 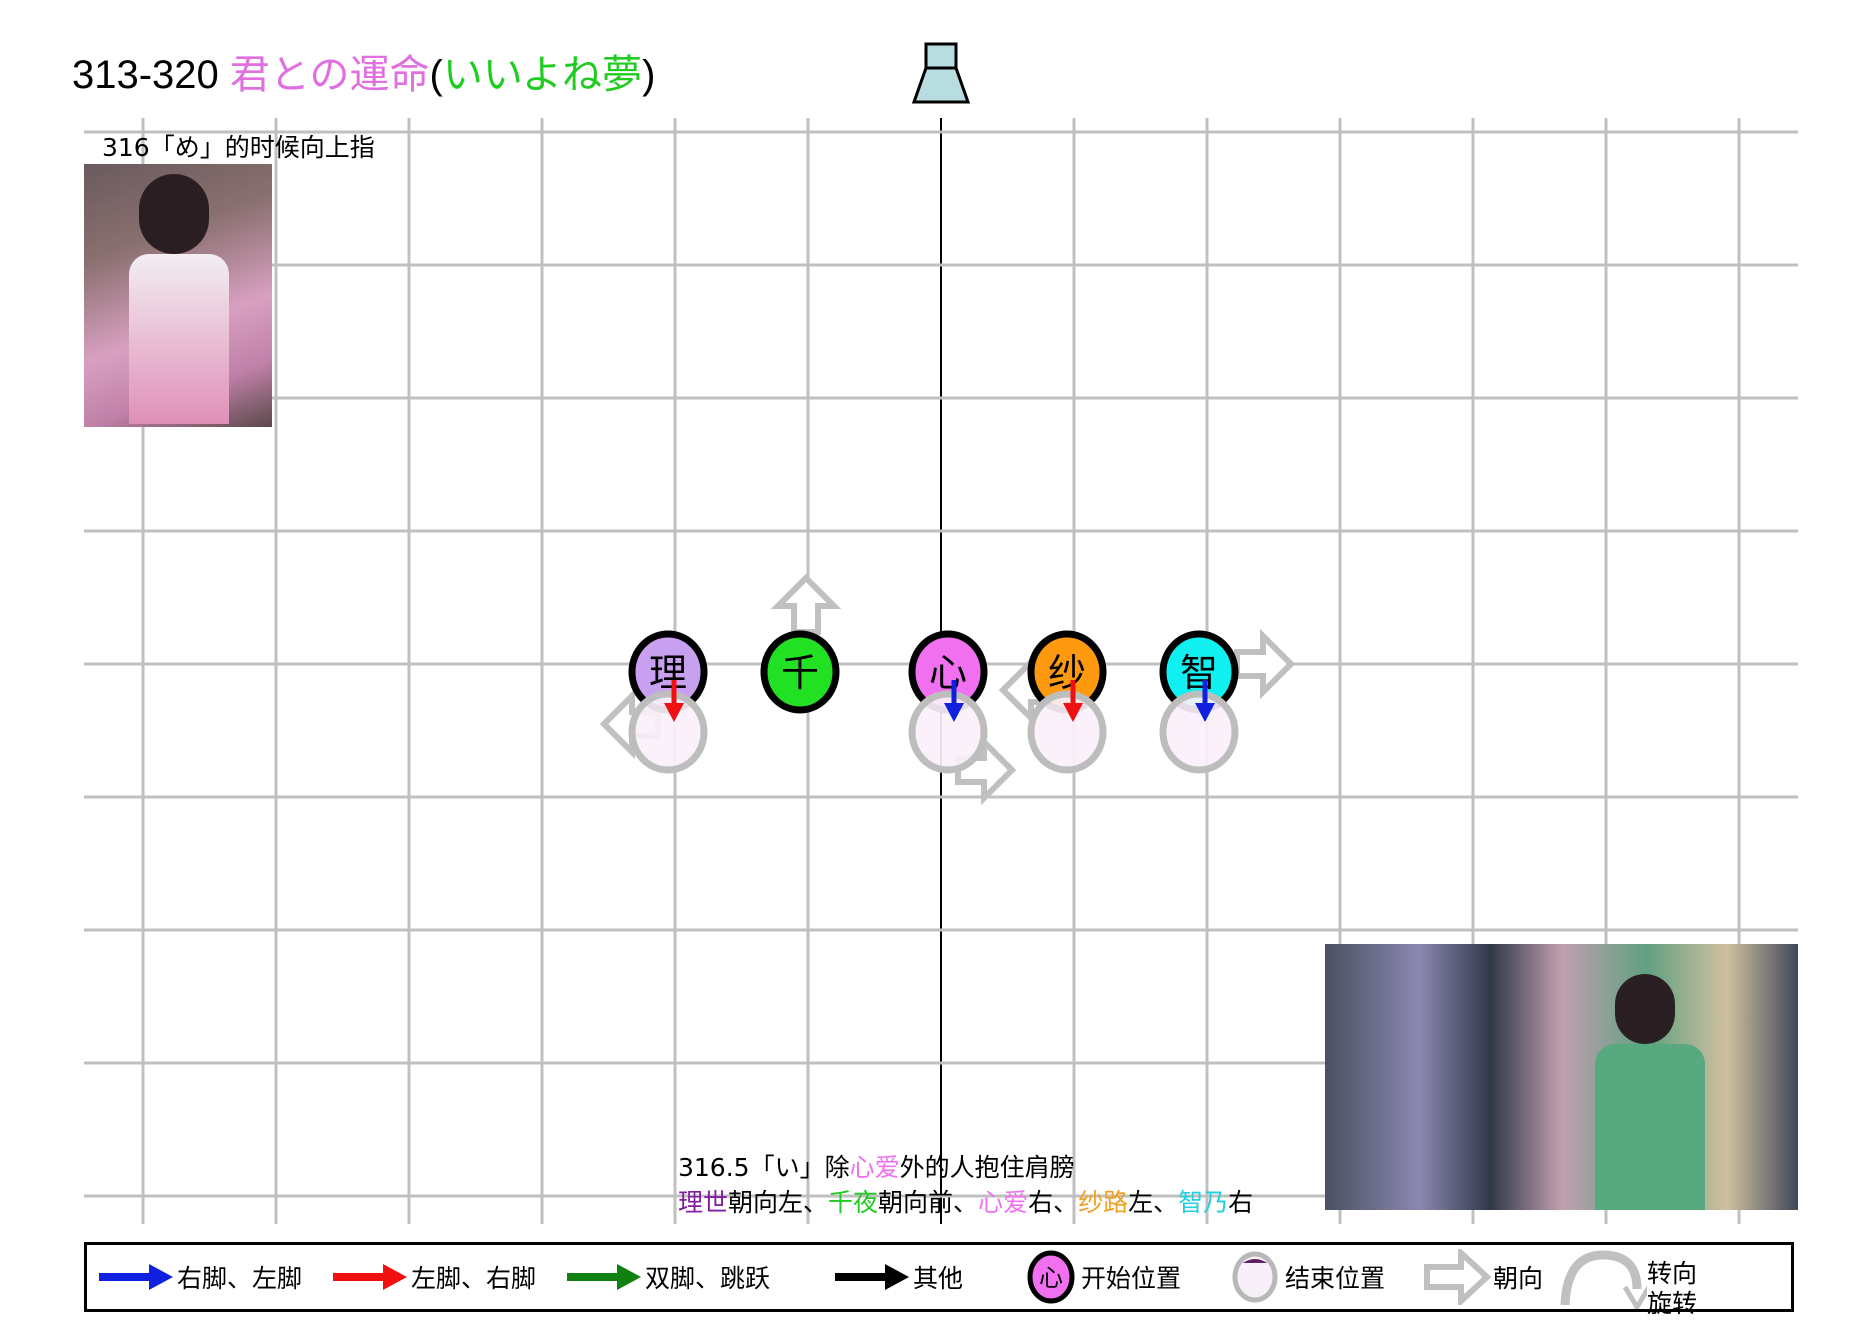 I want to click on legend-label: 右脚、左脚, so click(x=240, y=1278).